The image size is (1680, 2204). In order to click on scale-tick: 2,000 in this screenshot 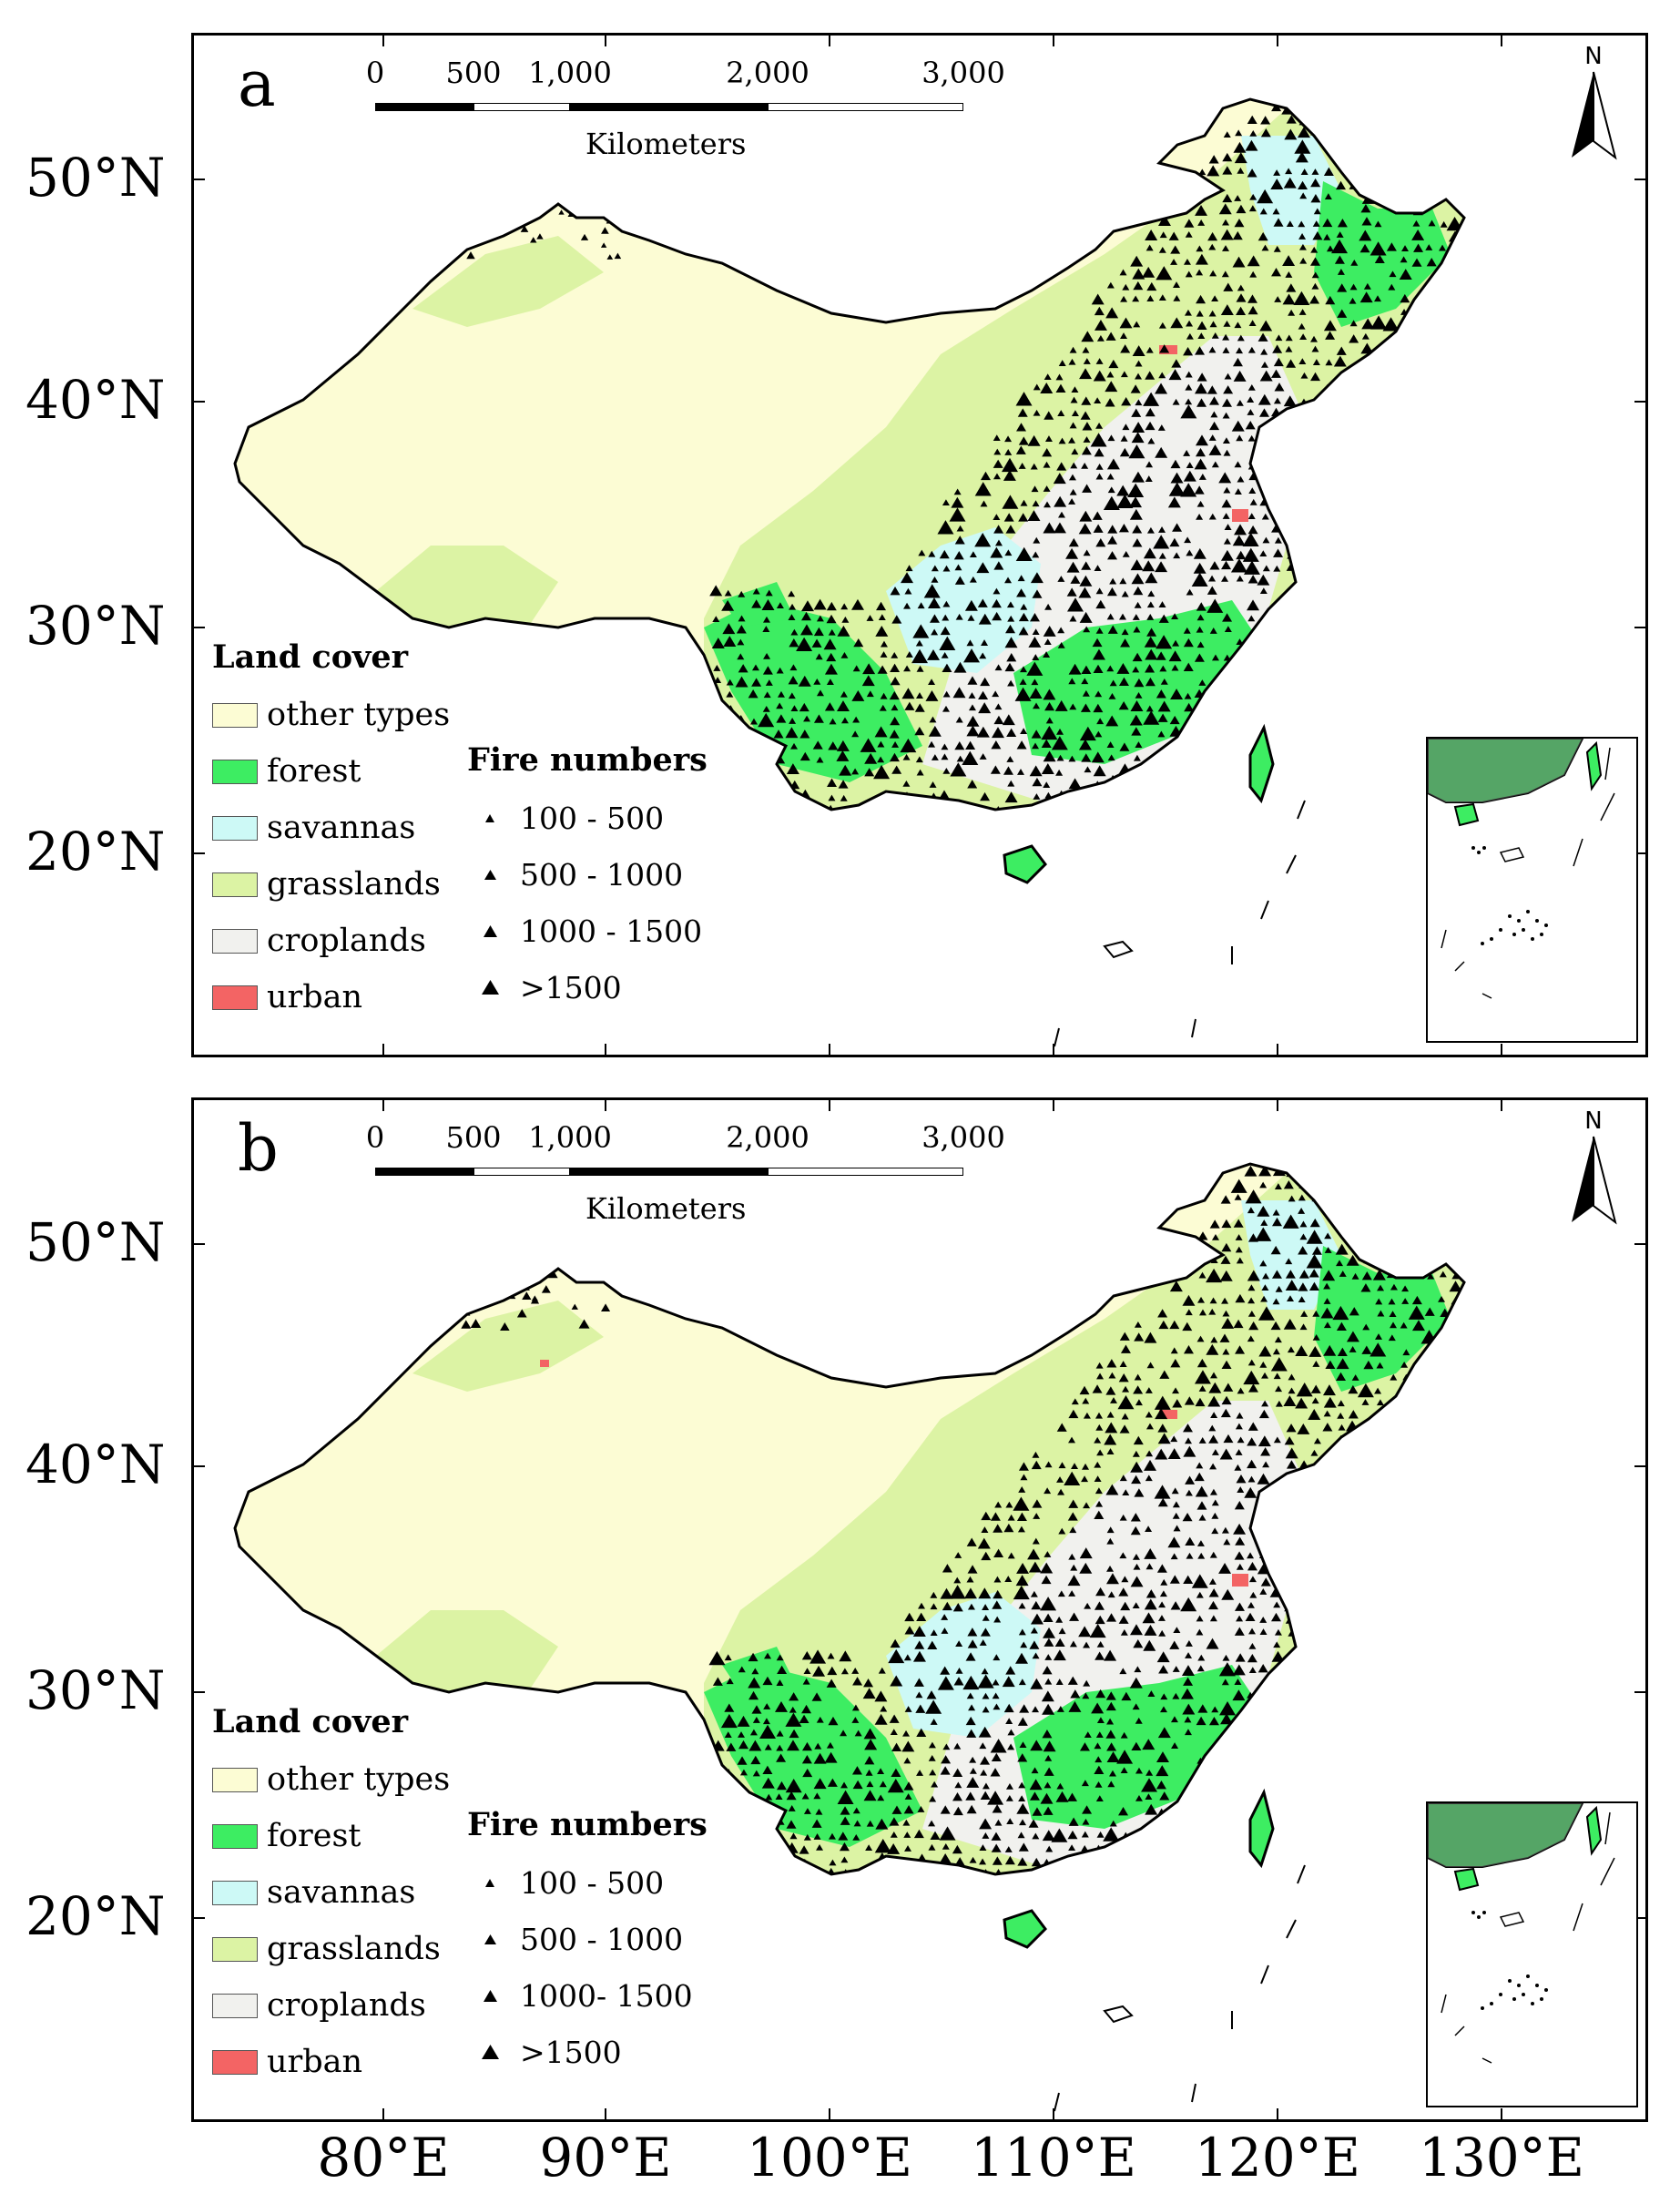, I will do `click(767, 73)`.